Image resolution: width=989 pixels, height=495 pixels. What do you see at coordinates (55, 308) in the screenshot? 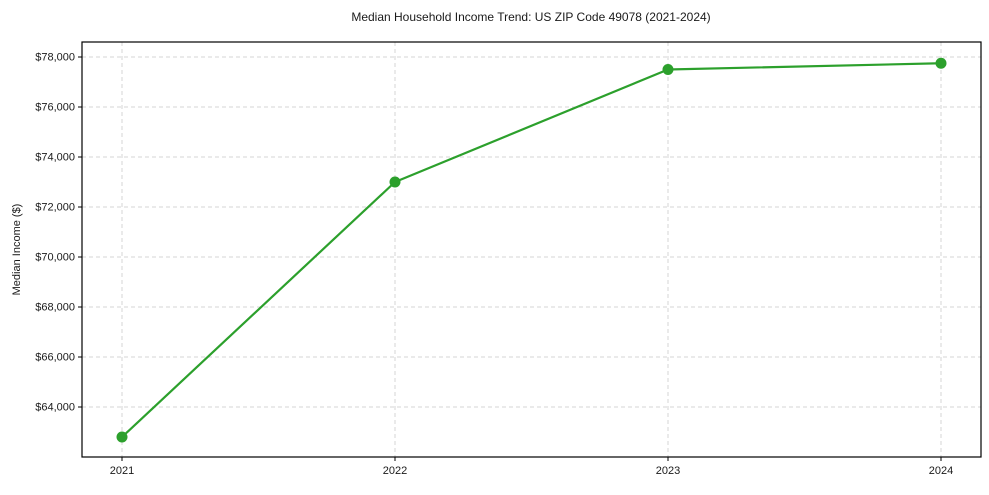
I see `y-tick-label: $68,000` at bounding box center [55, 308].